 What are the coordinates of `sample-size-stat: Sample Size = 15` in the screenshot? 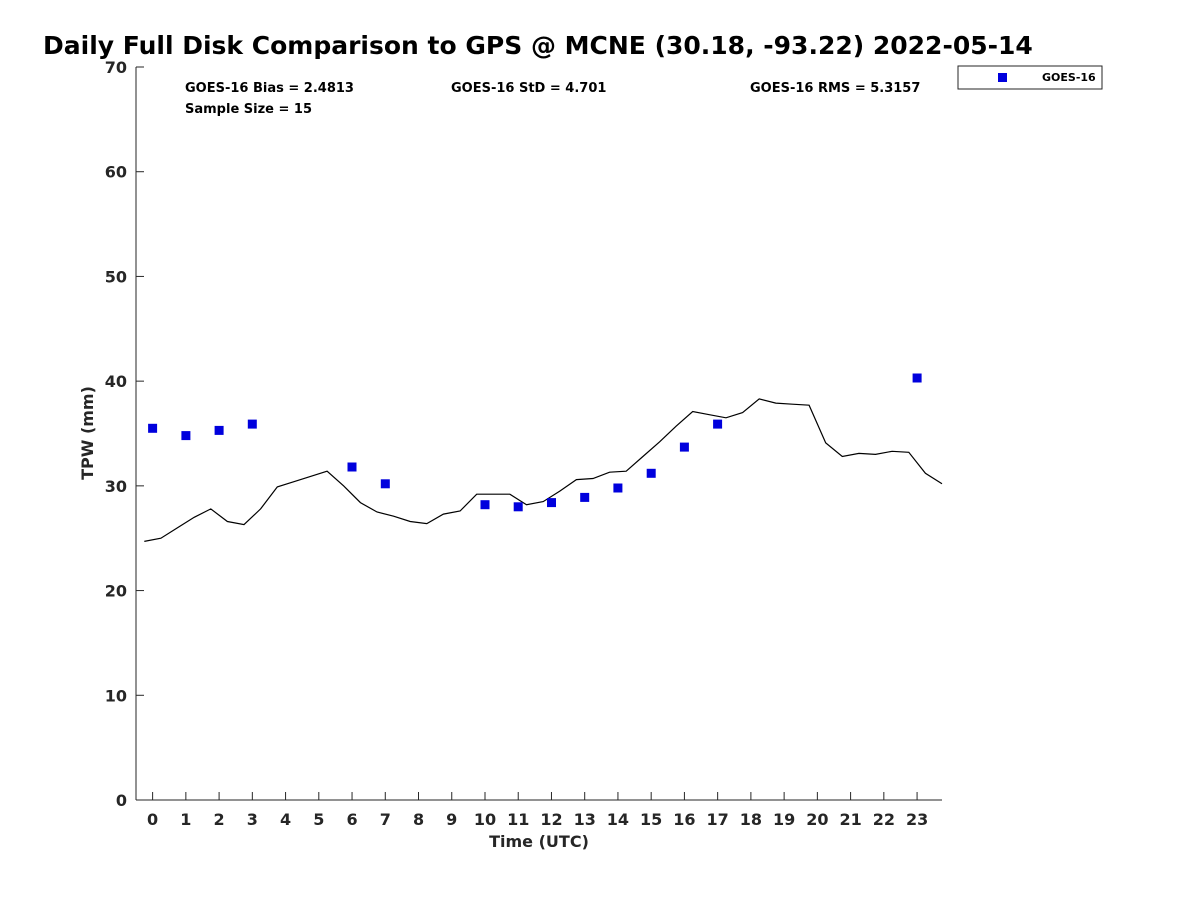 It's located at (248, 109).